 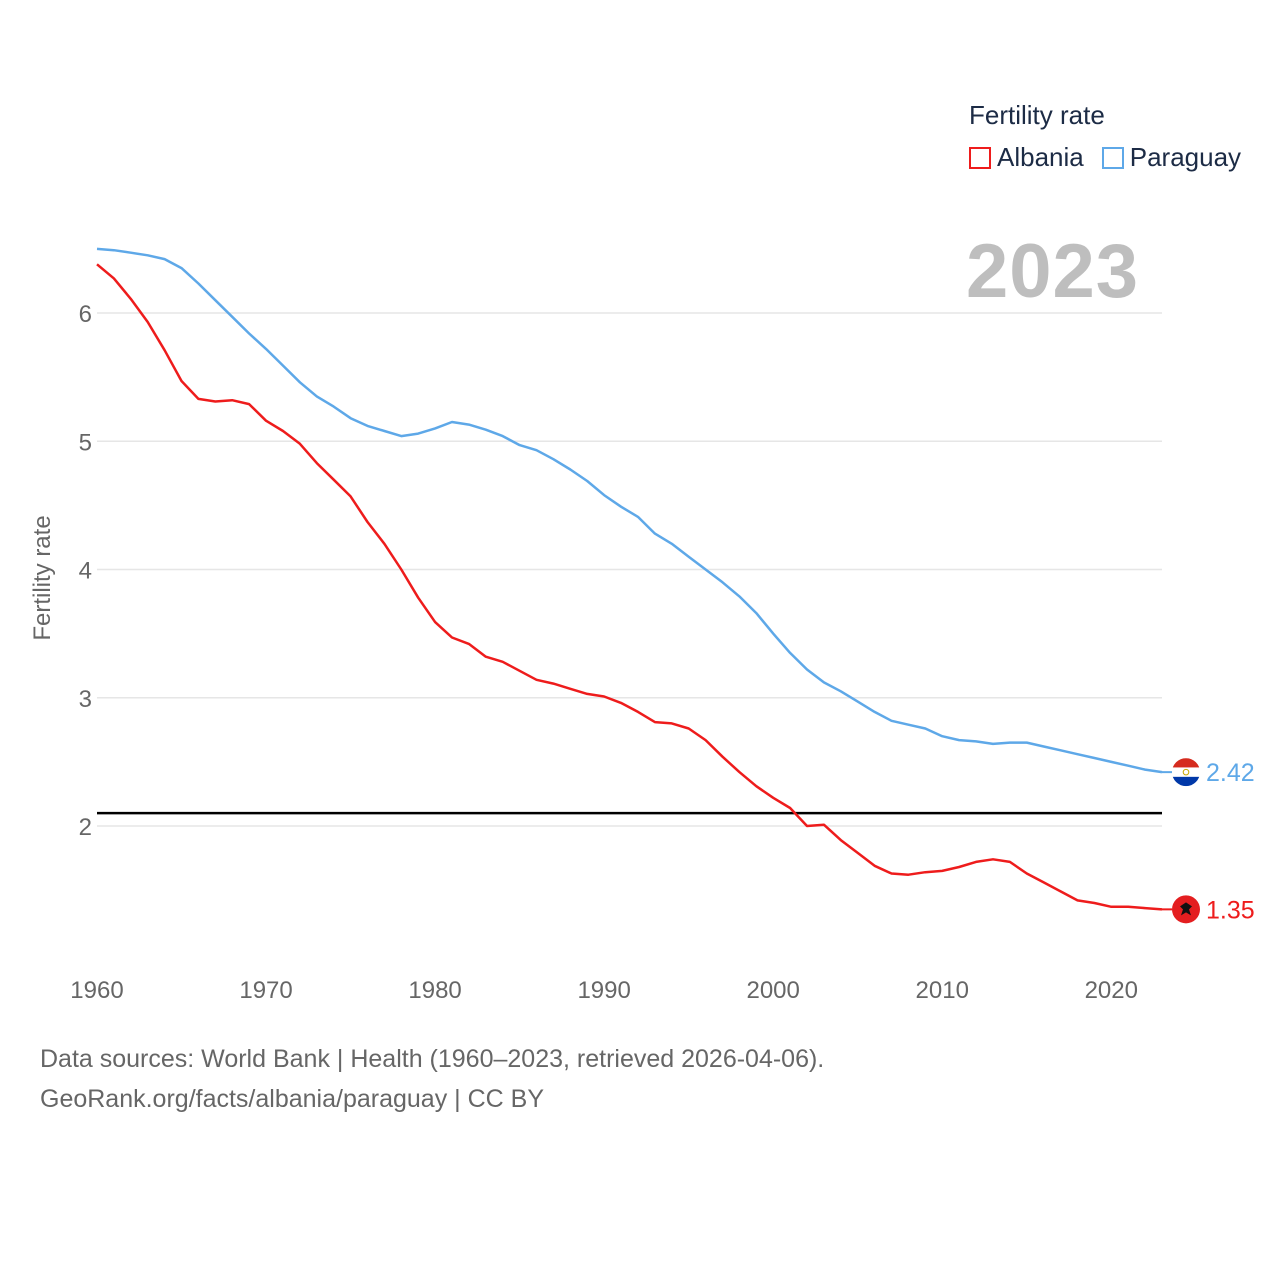 What do you see at coordinates (85, 442) in the screenshot?
I see `y-tick-label: 5` at bounding box center [85, 442].